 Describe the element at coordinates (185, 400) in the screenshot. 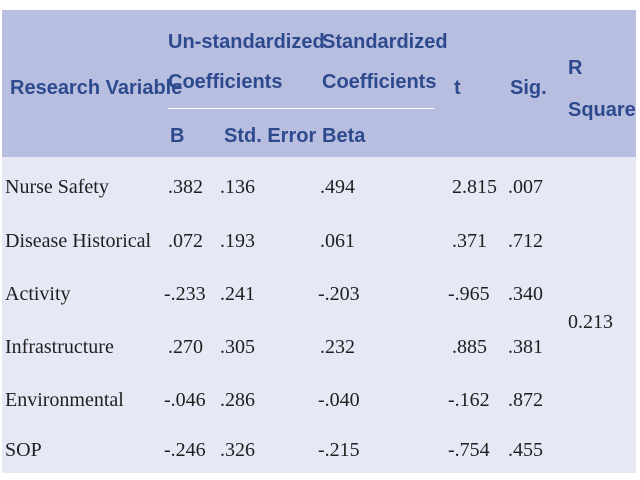

I see `cell-b: -.046` at that location.